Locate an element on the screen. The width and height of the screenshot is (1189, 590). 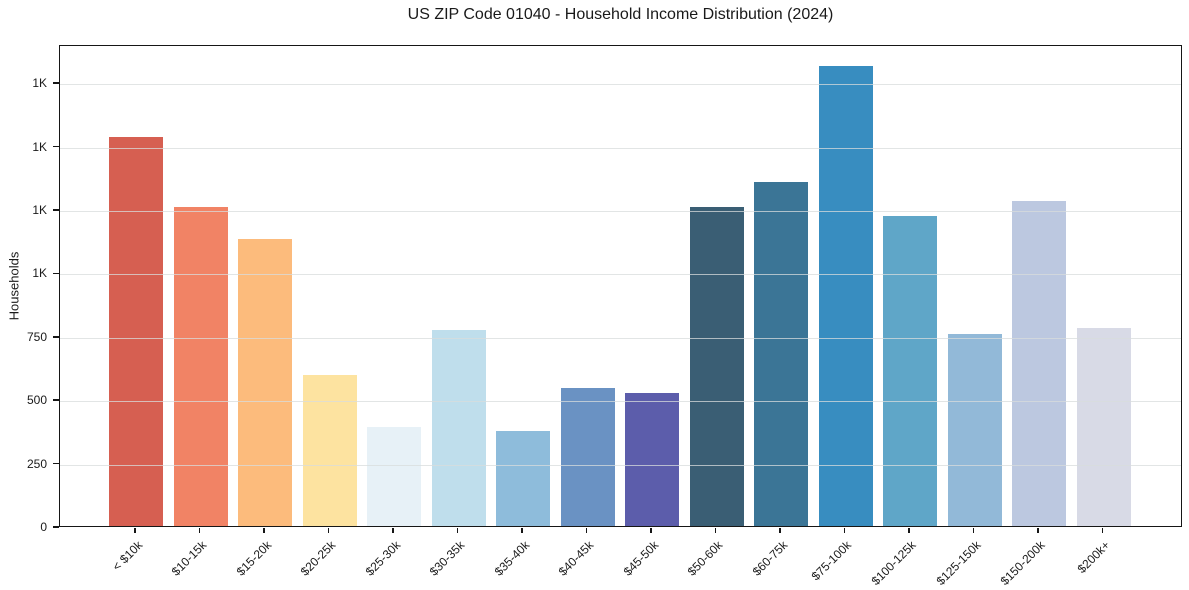
x-tick-label: $10-15k is located at coordinates (189, 558).